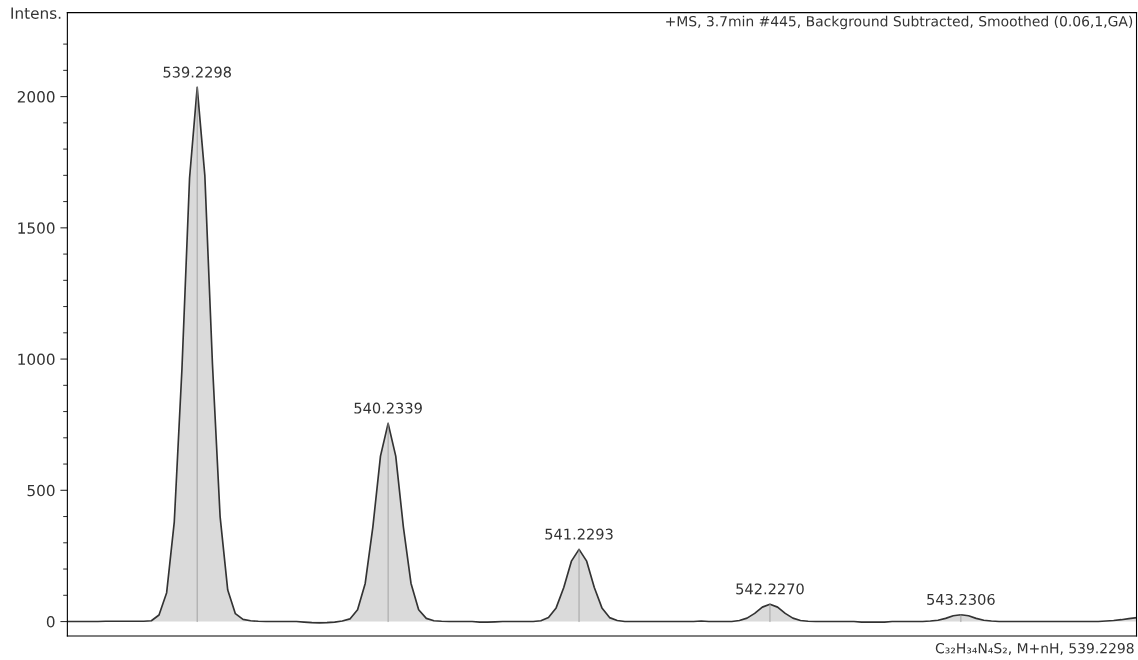 This screenshot has height=660, width=1138. What do you see at coordinates (36, 228) in the screenshot?
I see `y-tick-label: 1500` at bounding box center [36, 228].